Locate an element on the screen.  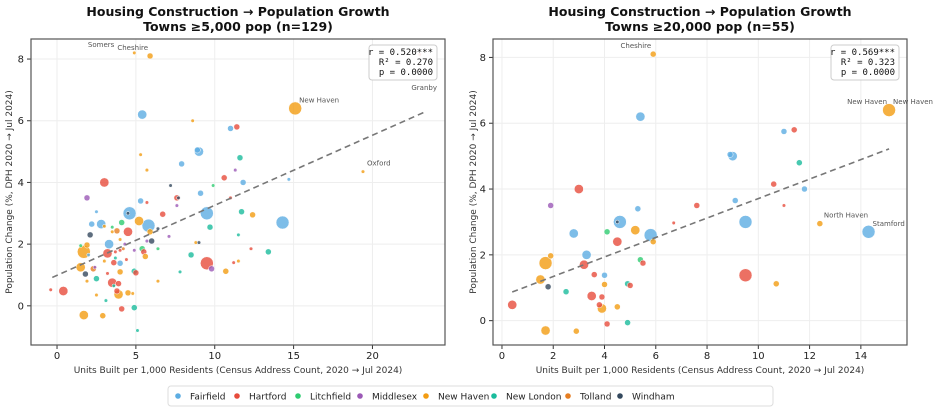
stats-r: r = 0.520*** is located at coordinates (400, 53).